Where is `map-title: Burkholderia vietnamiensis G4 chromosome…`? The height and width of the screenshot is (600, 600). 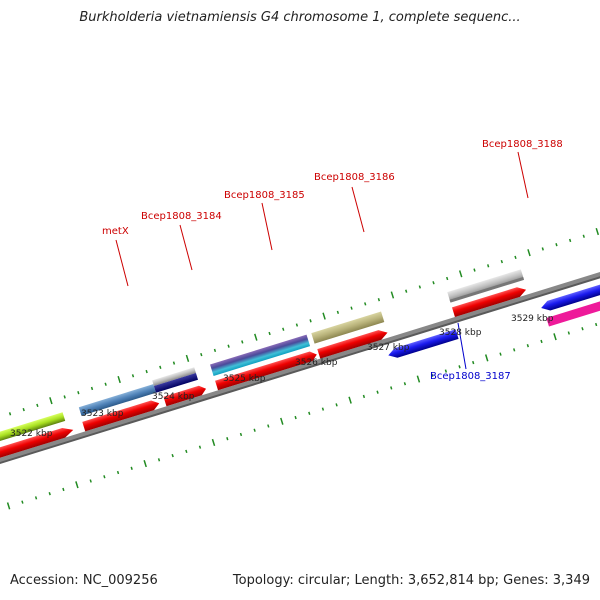
map-title: Burkholderia vietnamiensis G4 chromosome… is located at coordinates (300, 17).